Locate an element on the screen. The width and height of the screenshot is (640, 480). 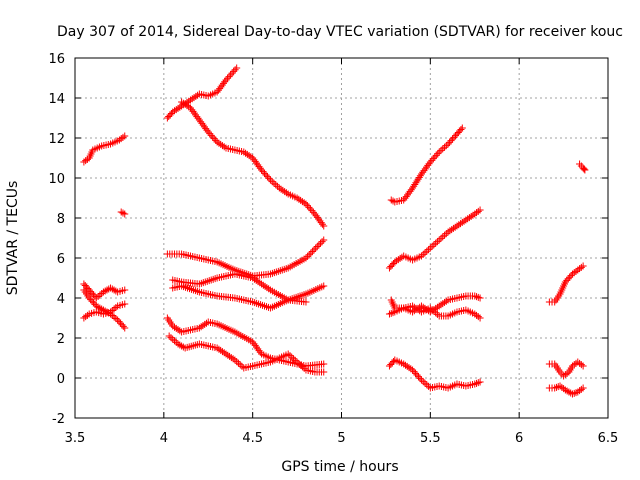
y-tick-label: 12 is located at coordinates (56, 139).